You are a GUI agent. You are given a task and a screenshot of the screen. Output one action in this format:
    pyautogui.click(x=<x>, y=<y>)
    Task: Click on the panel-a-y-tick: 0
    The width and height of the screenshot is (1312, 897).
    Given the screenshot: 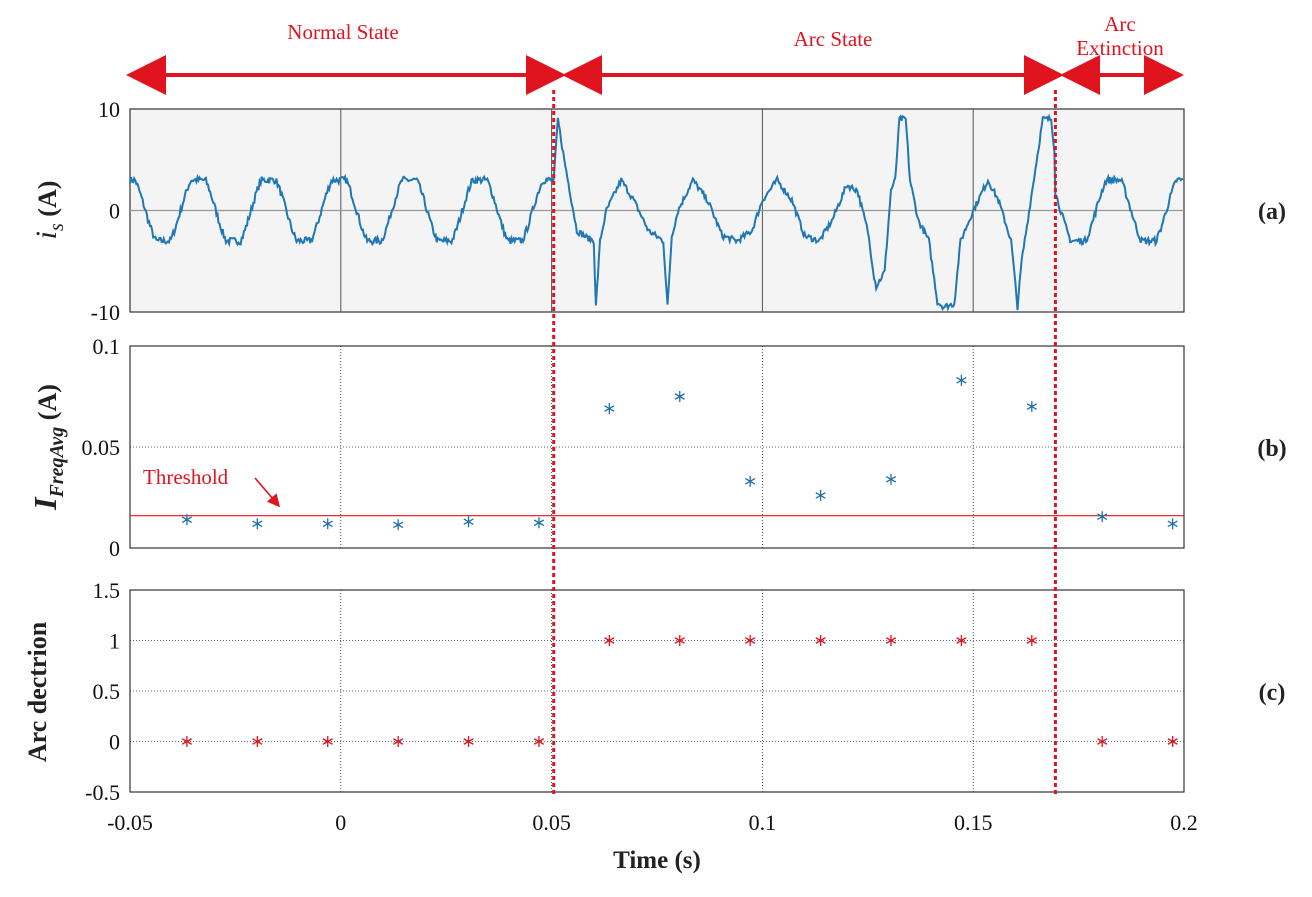 What is the action you would take?
    pyautogui.click(x=114, y=211)
    